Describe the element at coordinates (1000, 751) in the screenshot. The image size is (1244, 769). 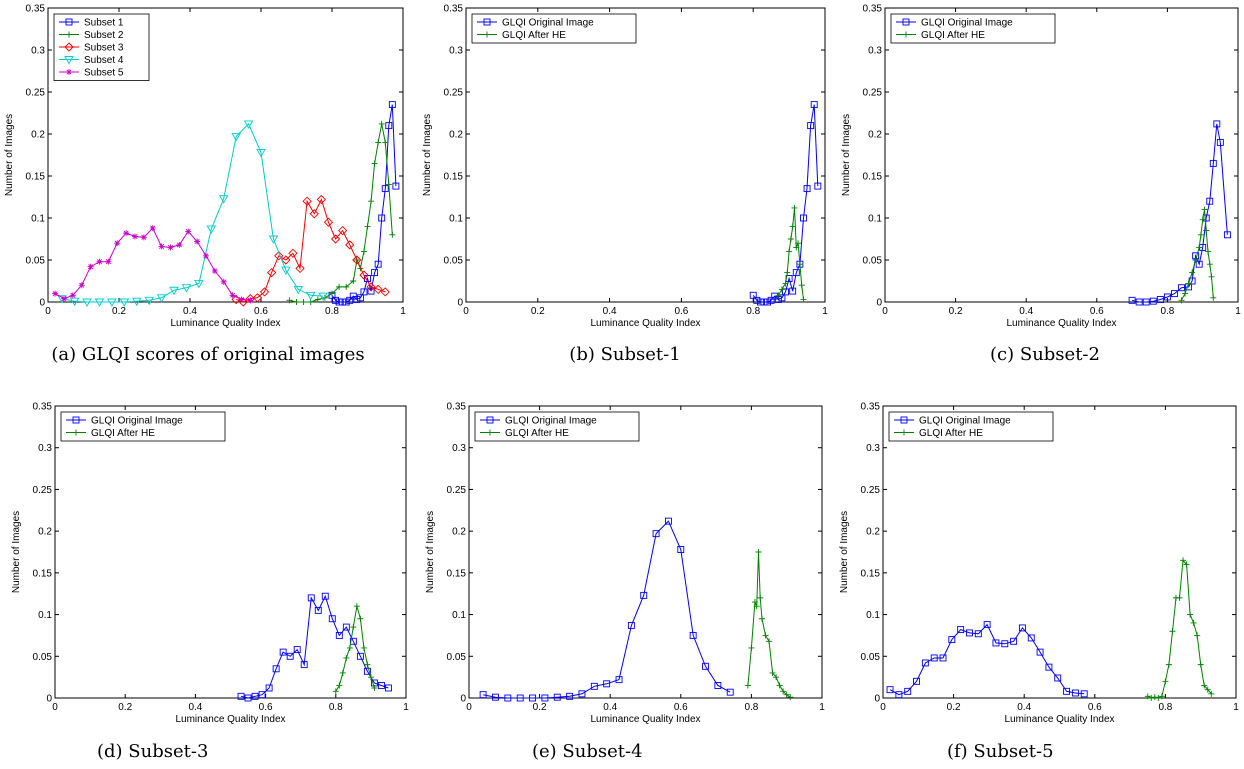
I see `panel-caption: (f) Subset-5` at that location.